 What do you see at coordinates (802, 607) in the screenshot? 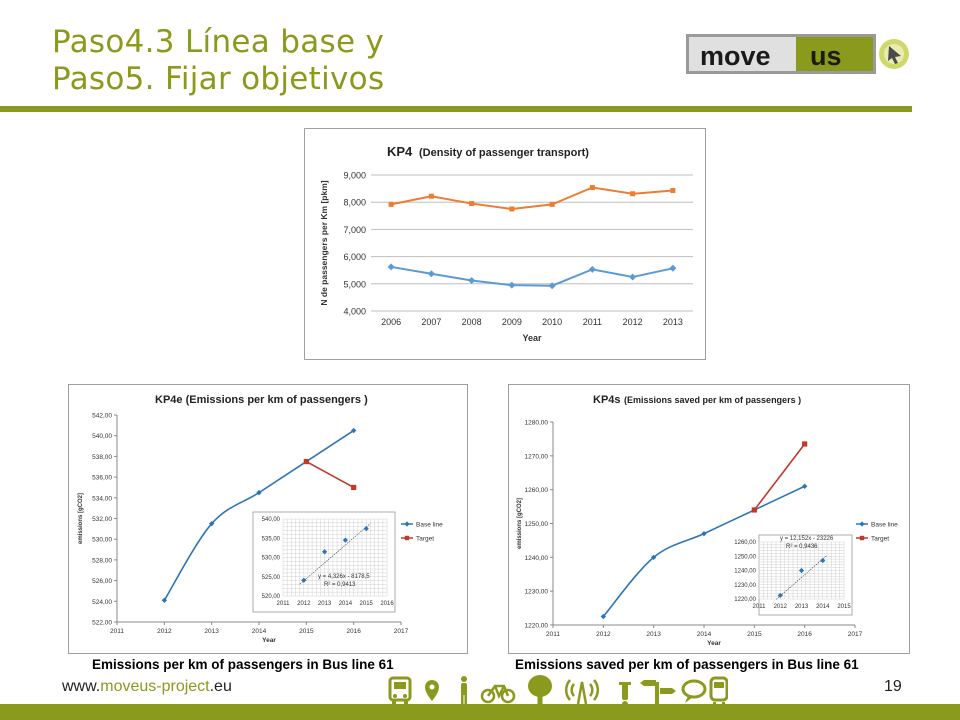
I see `inset-x-tick-label: 2013` at bounding box center [802, 607].